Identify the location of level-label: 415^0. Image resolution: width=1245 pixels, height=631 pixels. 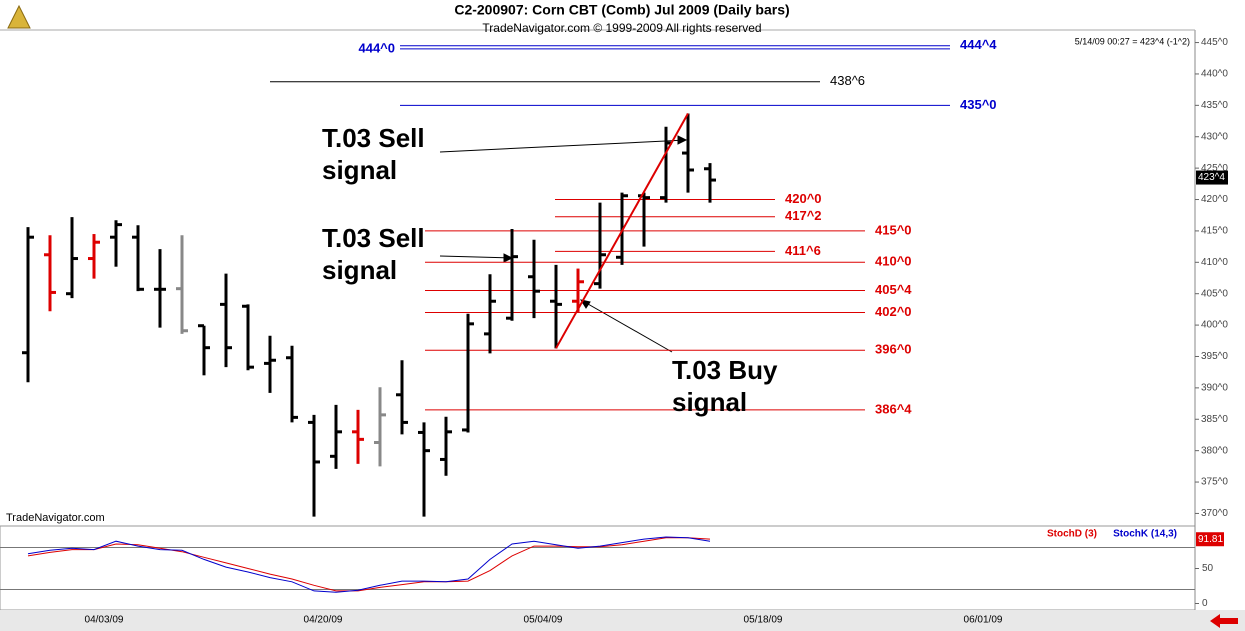
(893, 229).